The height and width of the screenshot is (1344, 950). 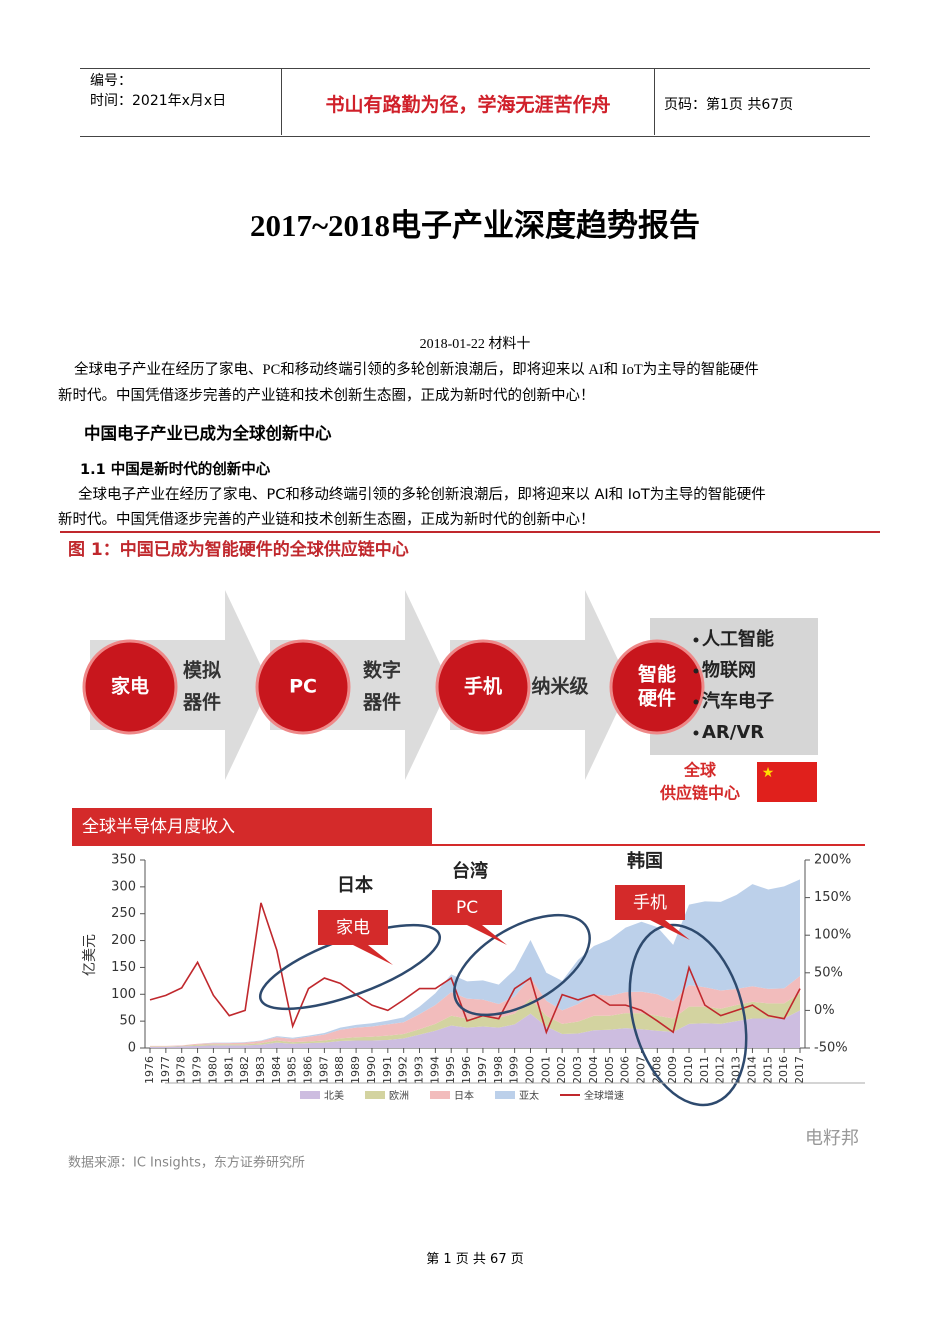 I want to click on meta: 2018-01-22 材料十, so click(x=475, y=344).